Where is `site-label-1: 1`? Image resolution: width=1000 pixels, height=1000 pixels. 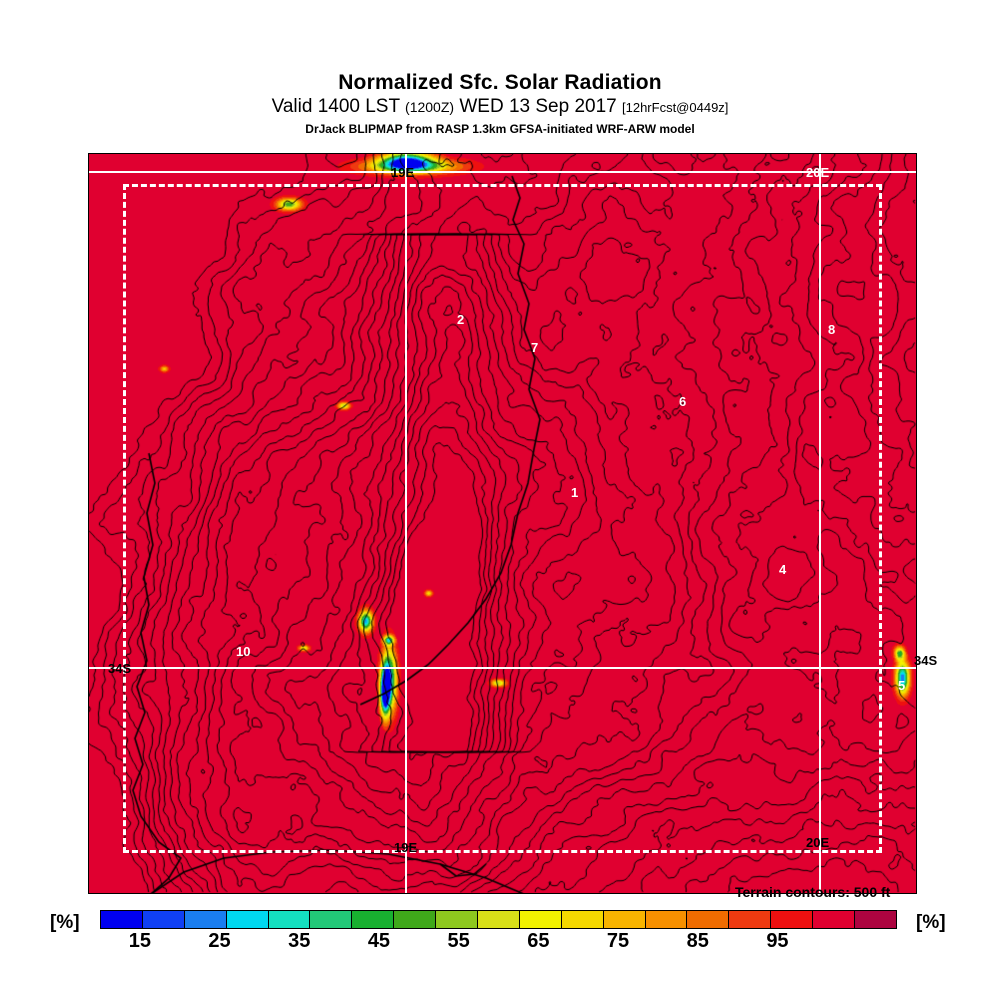
site-label-1: 1 is located at coordinates (575, 492).